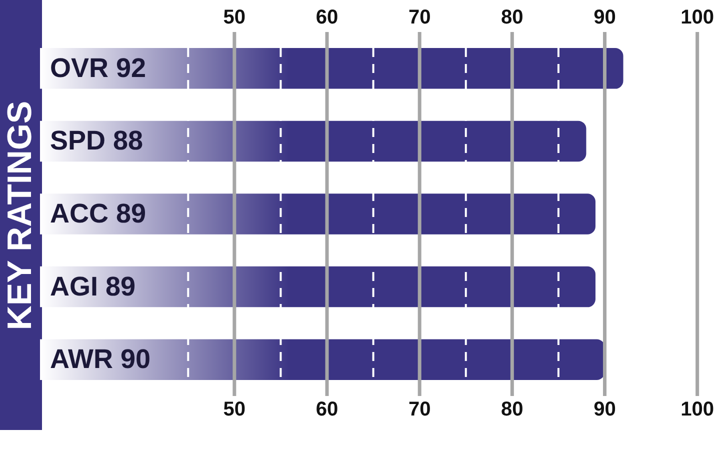 This screenshot has width=716, height=460. I want to click on label-panel: KEY RATINGS, so click(21, 215).